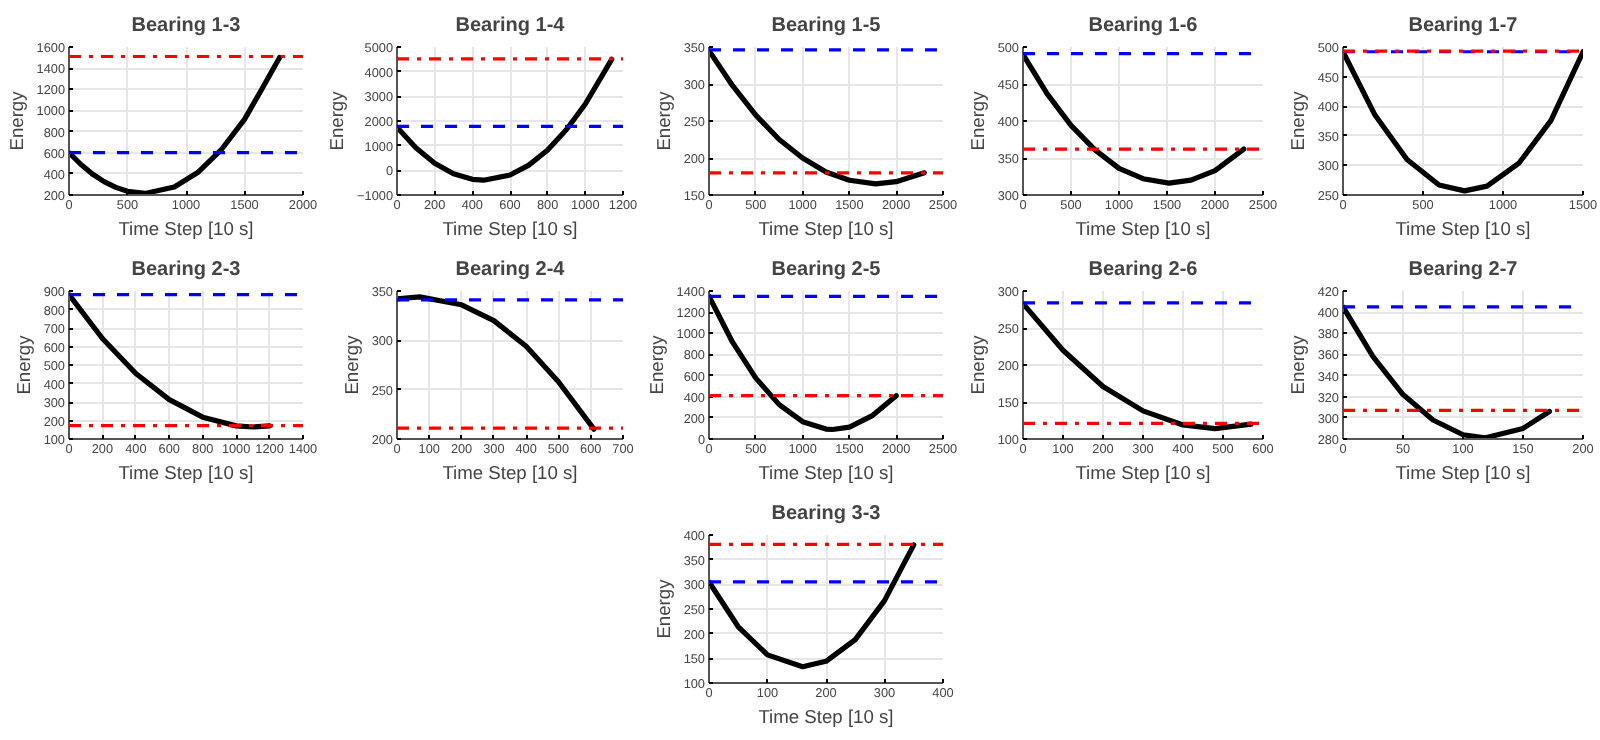 The height and width of the screenshot is (740, 1600). Describe the element at coordinates (1143, 26) in the screenshot. I see `chart-title: Bearing 1-6` at that location.